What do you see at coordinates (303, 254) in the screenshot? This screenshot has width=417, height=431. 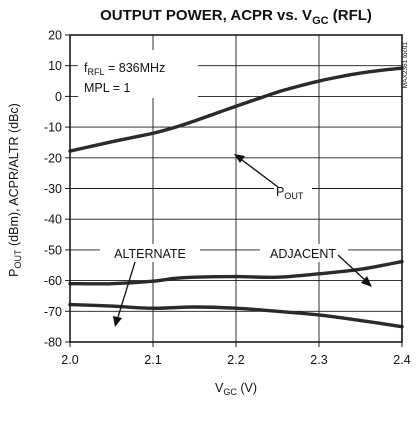 I see `series-label-adjacent: ADJACENT` at bounding box center [303, 254].